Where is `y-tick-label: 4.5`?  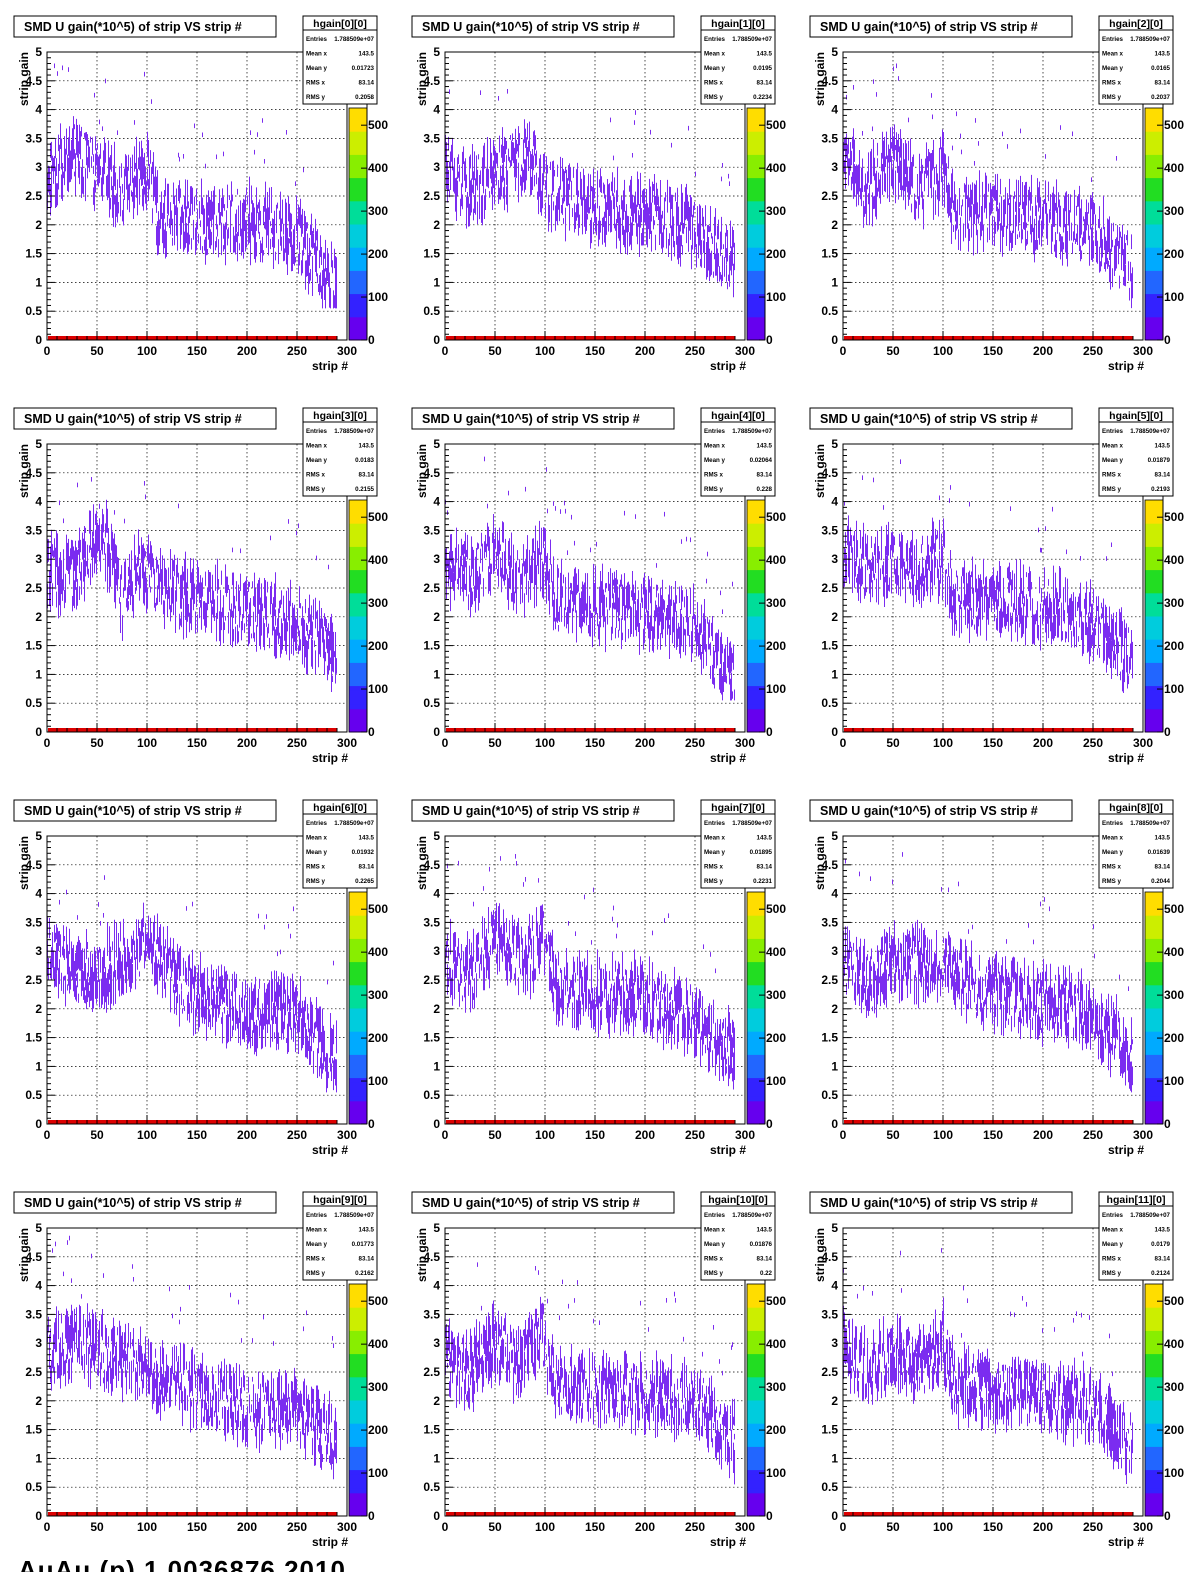
y-tick-label: 4.5 is located at coordinates (431, 473).